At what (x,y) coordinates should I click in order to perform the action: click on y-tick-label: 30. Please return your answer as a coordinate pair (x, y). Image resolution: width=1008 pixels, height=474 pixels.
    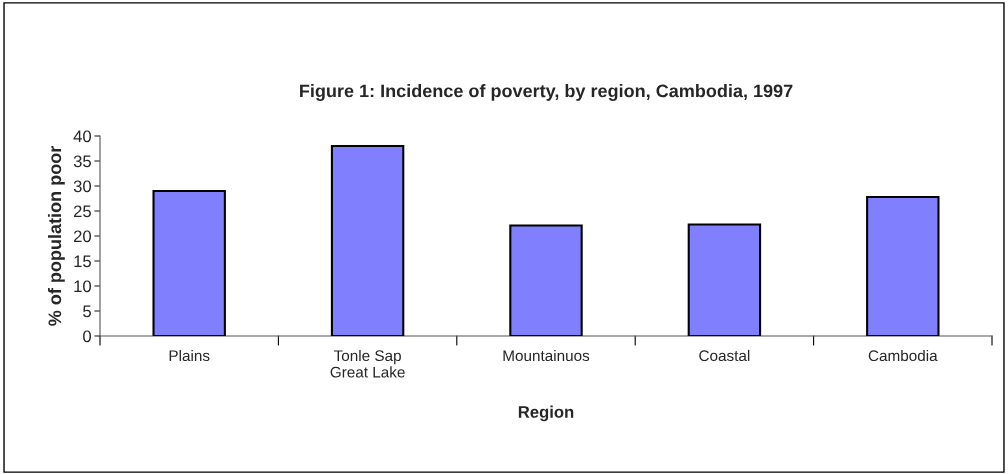
    Looking at the image, I should click on (82, 186).